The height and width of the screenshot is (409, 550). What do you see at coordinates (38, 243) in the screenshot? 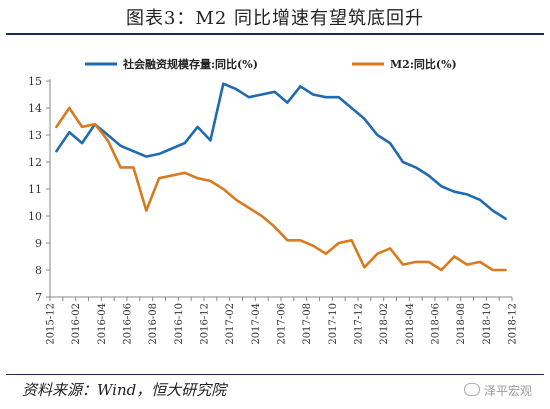
I see `y-tick-label: 9` at bounding box center [38, 243].